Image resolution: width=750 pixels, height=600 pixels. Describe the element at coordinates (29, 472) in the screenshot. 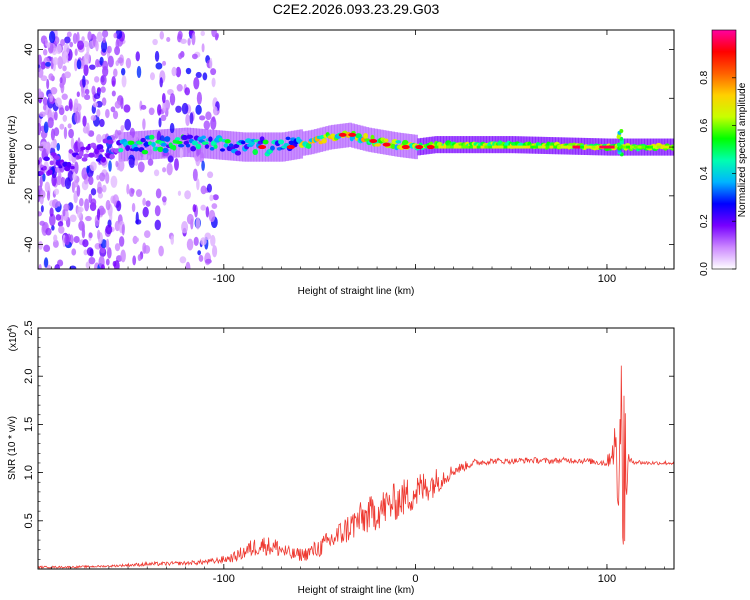

I see `y-tick-label: 1.0` at that location.